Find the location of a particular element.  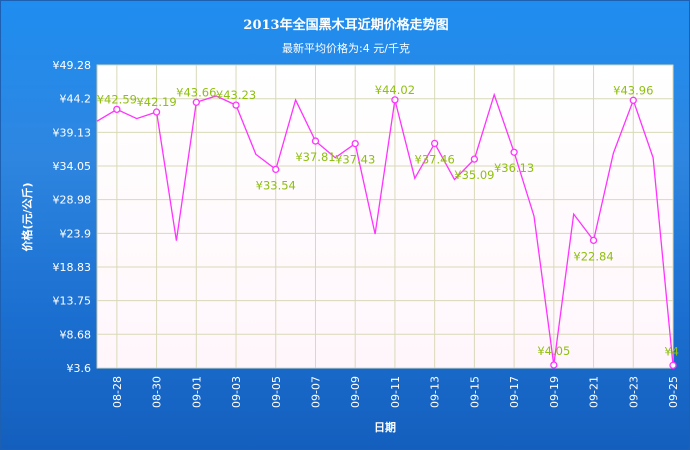

x-tick-label: 09-19 is located at coordinates (554, 392).